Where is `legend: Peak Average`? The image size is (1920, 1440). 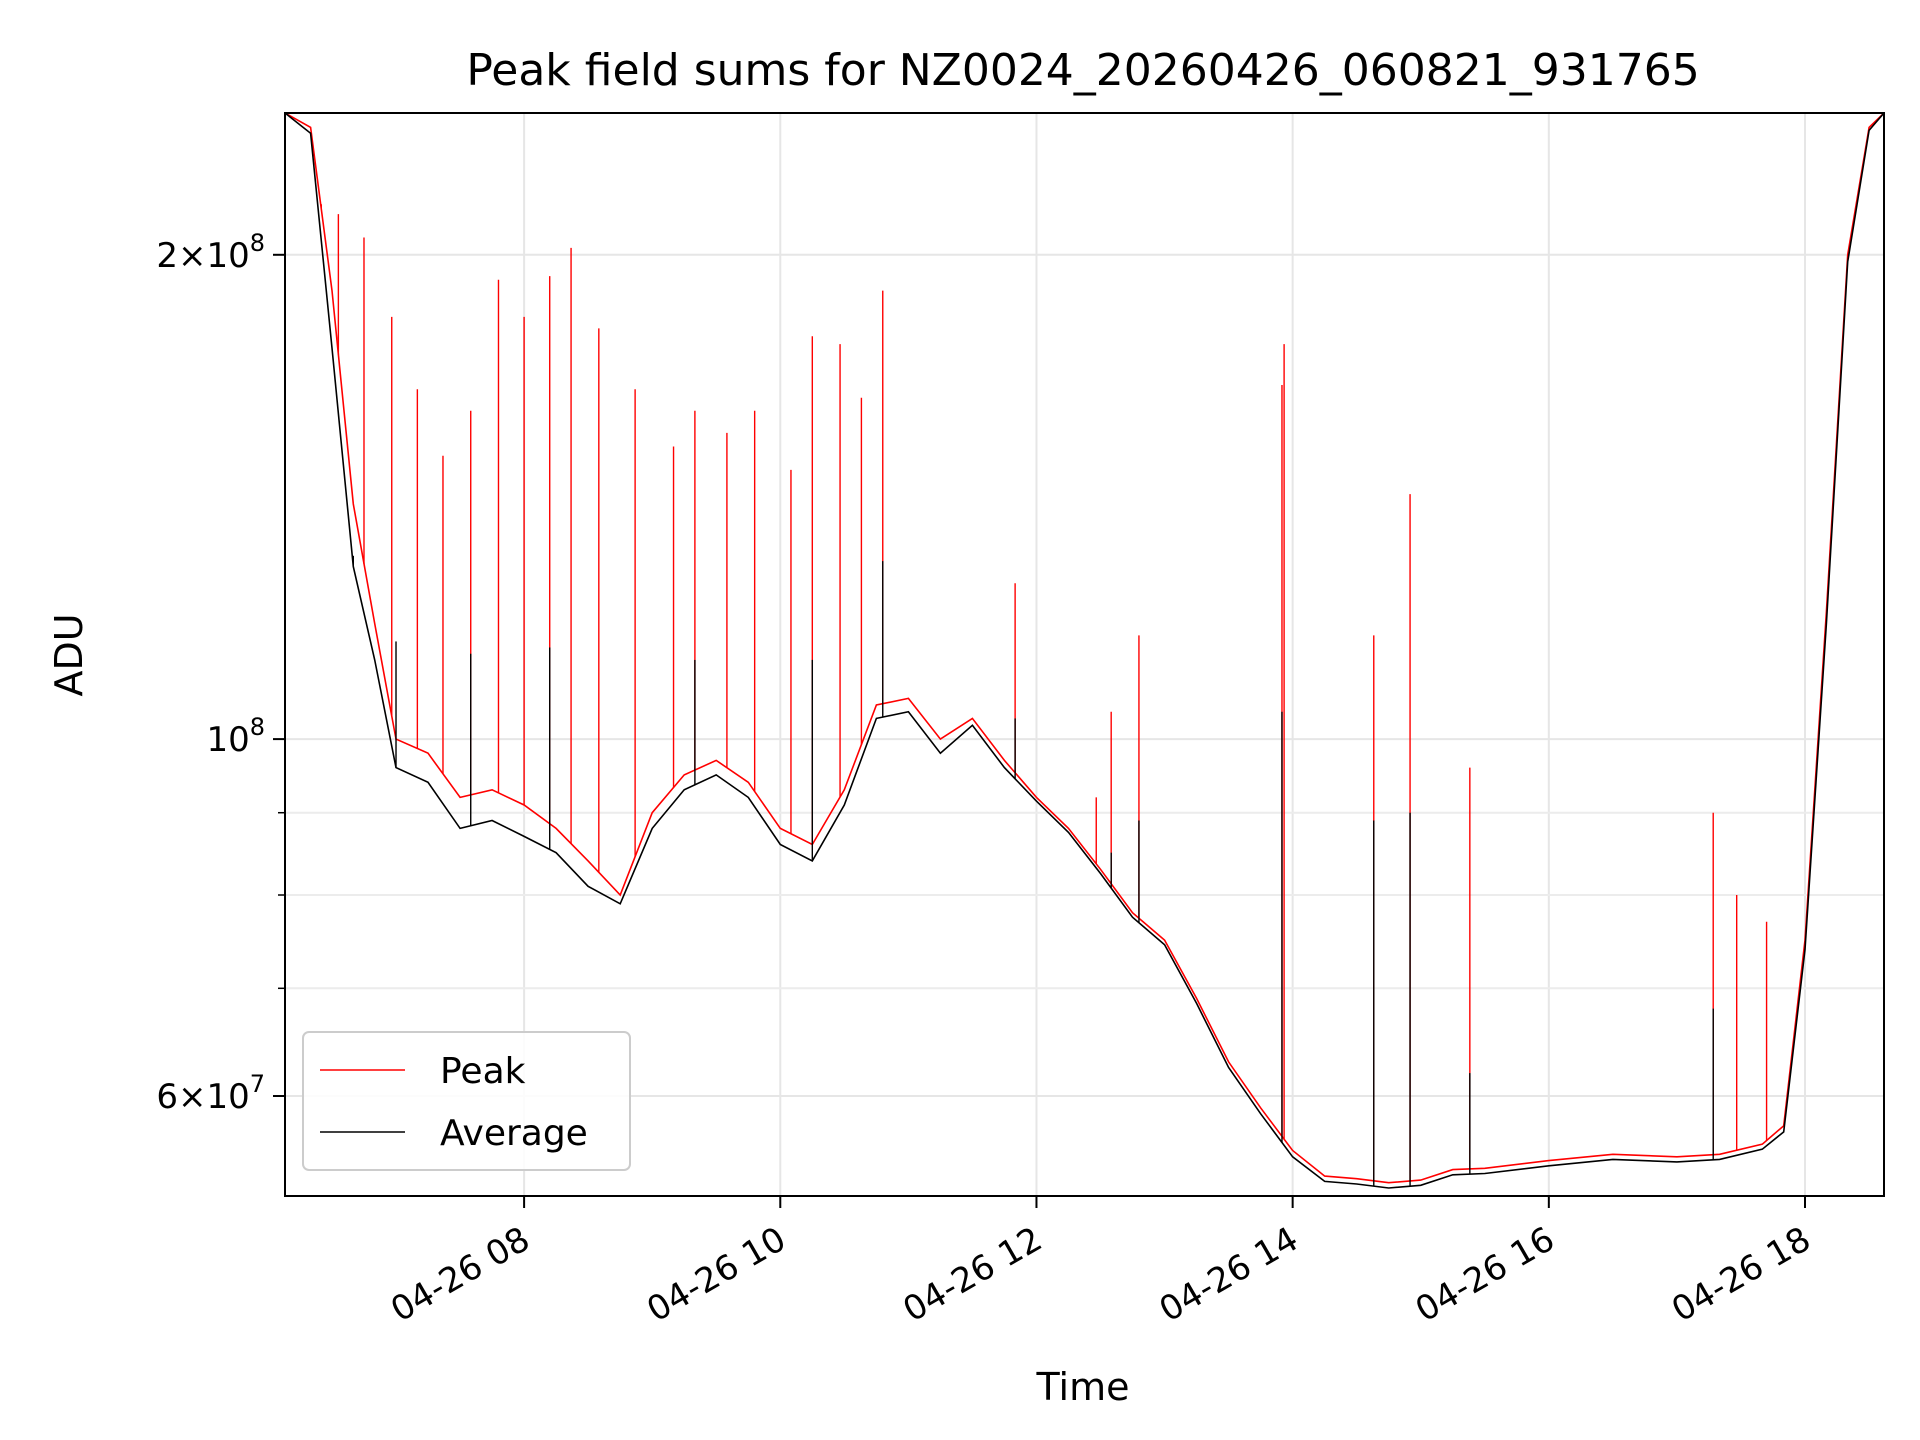 legend: Peak Average is located at coordinates (466, 1101).